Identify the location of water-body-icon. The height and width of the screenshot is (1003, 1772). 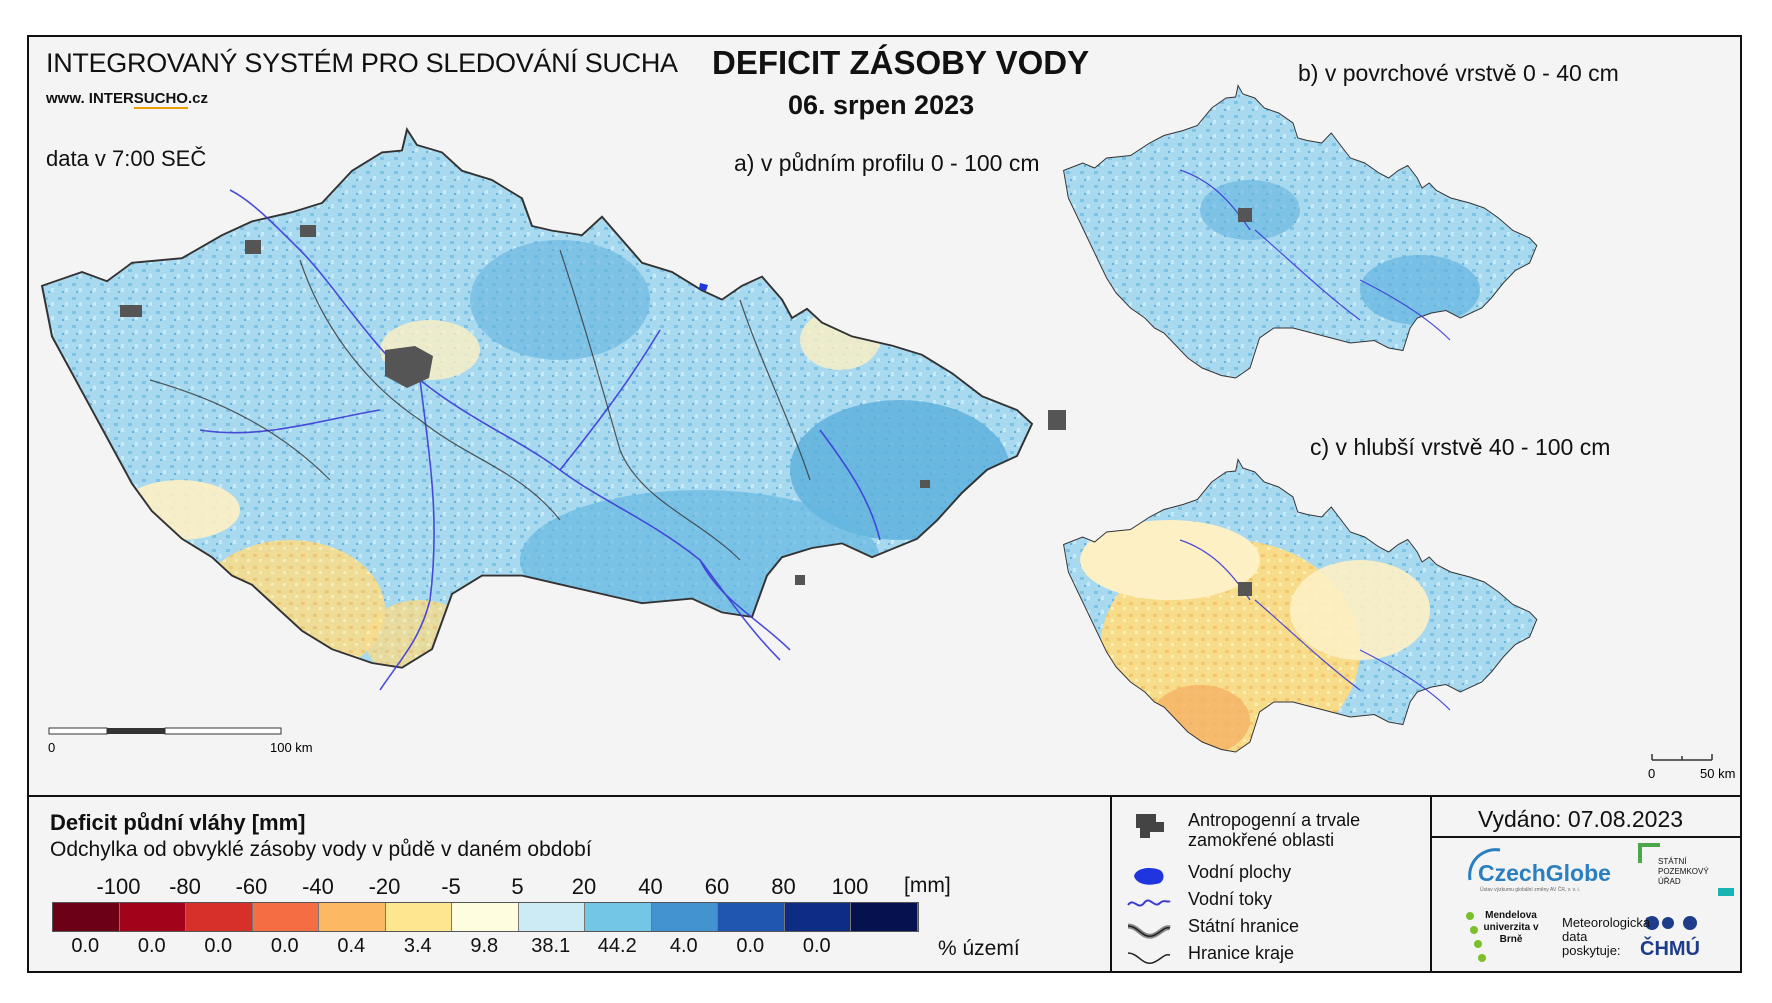
(1149, 876).